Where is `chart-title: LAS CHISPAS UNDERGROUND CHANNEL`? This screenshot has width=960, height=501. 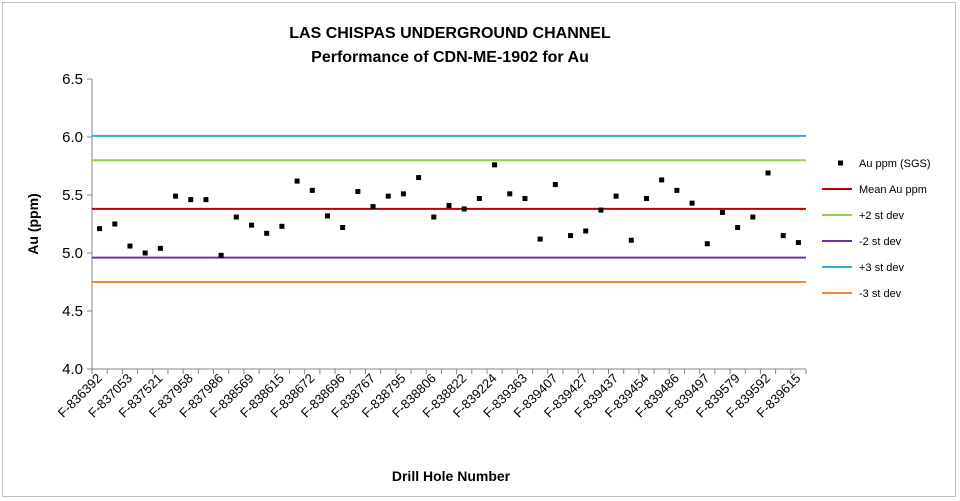
chart-title: LAS CHISPAS UNDERGROUND CHANNEL is located at coordinates (450, 33).